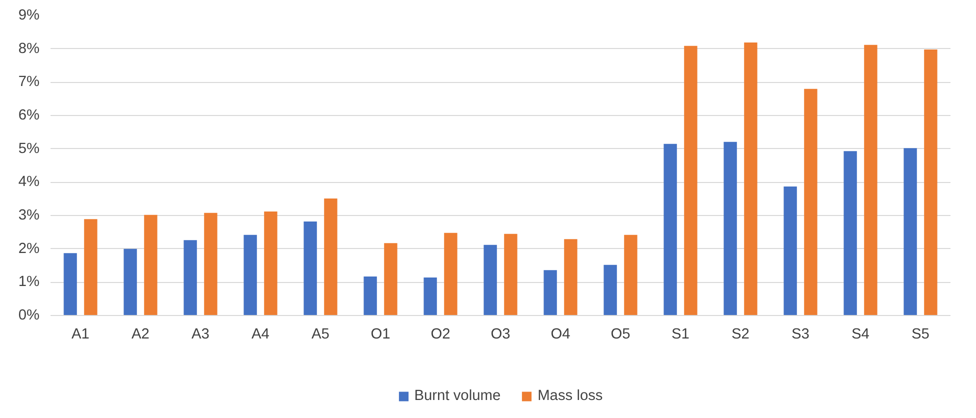 The image size is (976, 418). What do you see at coordinates (380, 334) in the screenshot?
I see `x-tick-label: O1` at bounding box center [380, 334].